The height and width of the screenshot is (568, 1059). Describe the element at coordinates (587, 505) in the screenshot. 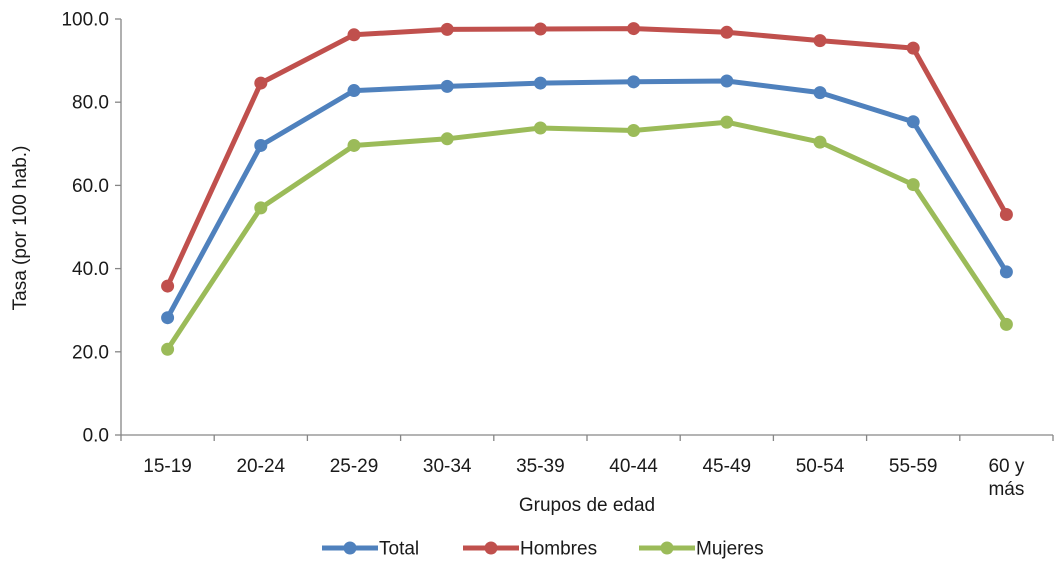

I see `x-axis-label: Grupos de edad` at that location.